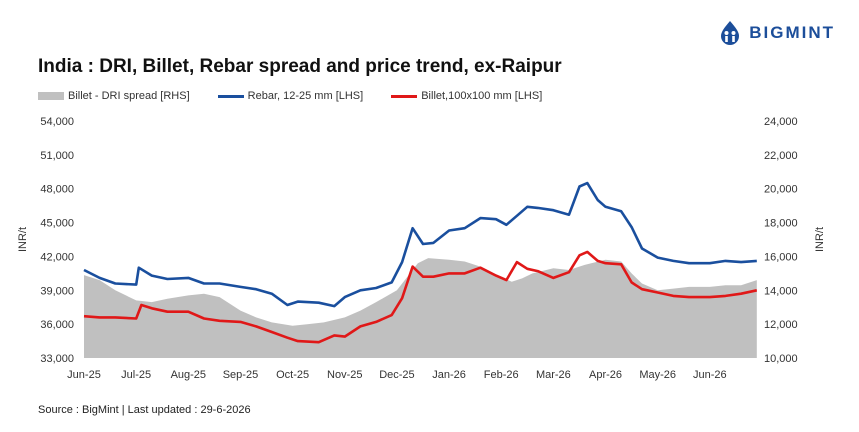 The height and width of the screenshot is (432, 859). What do you see at coordinates (449, 375) in the screenshot?
I see `x-tick-label: Jan-26` at bounding box center [449, 375].